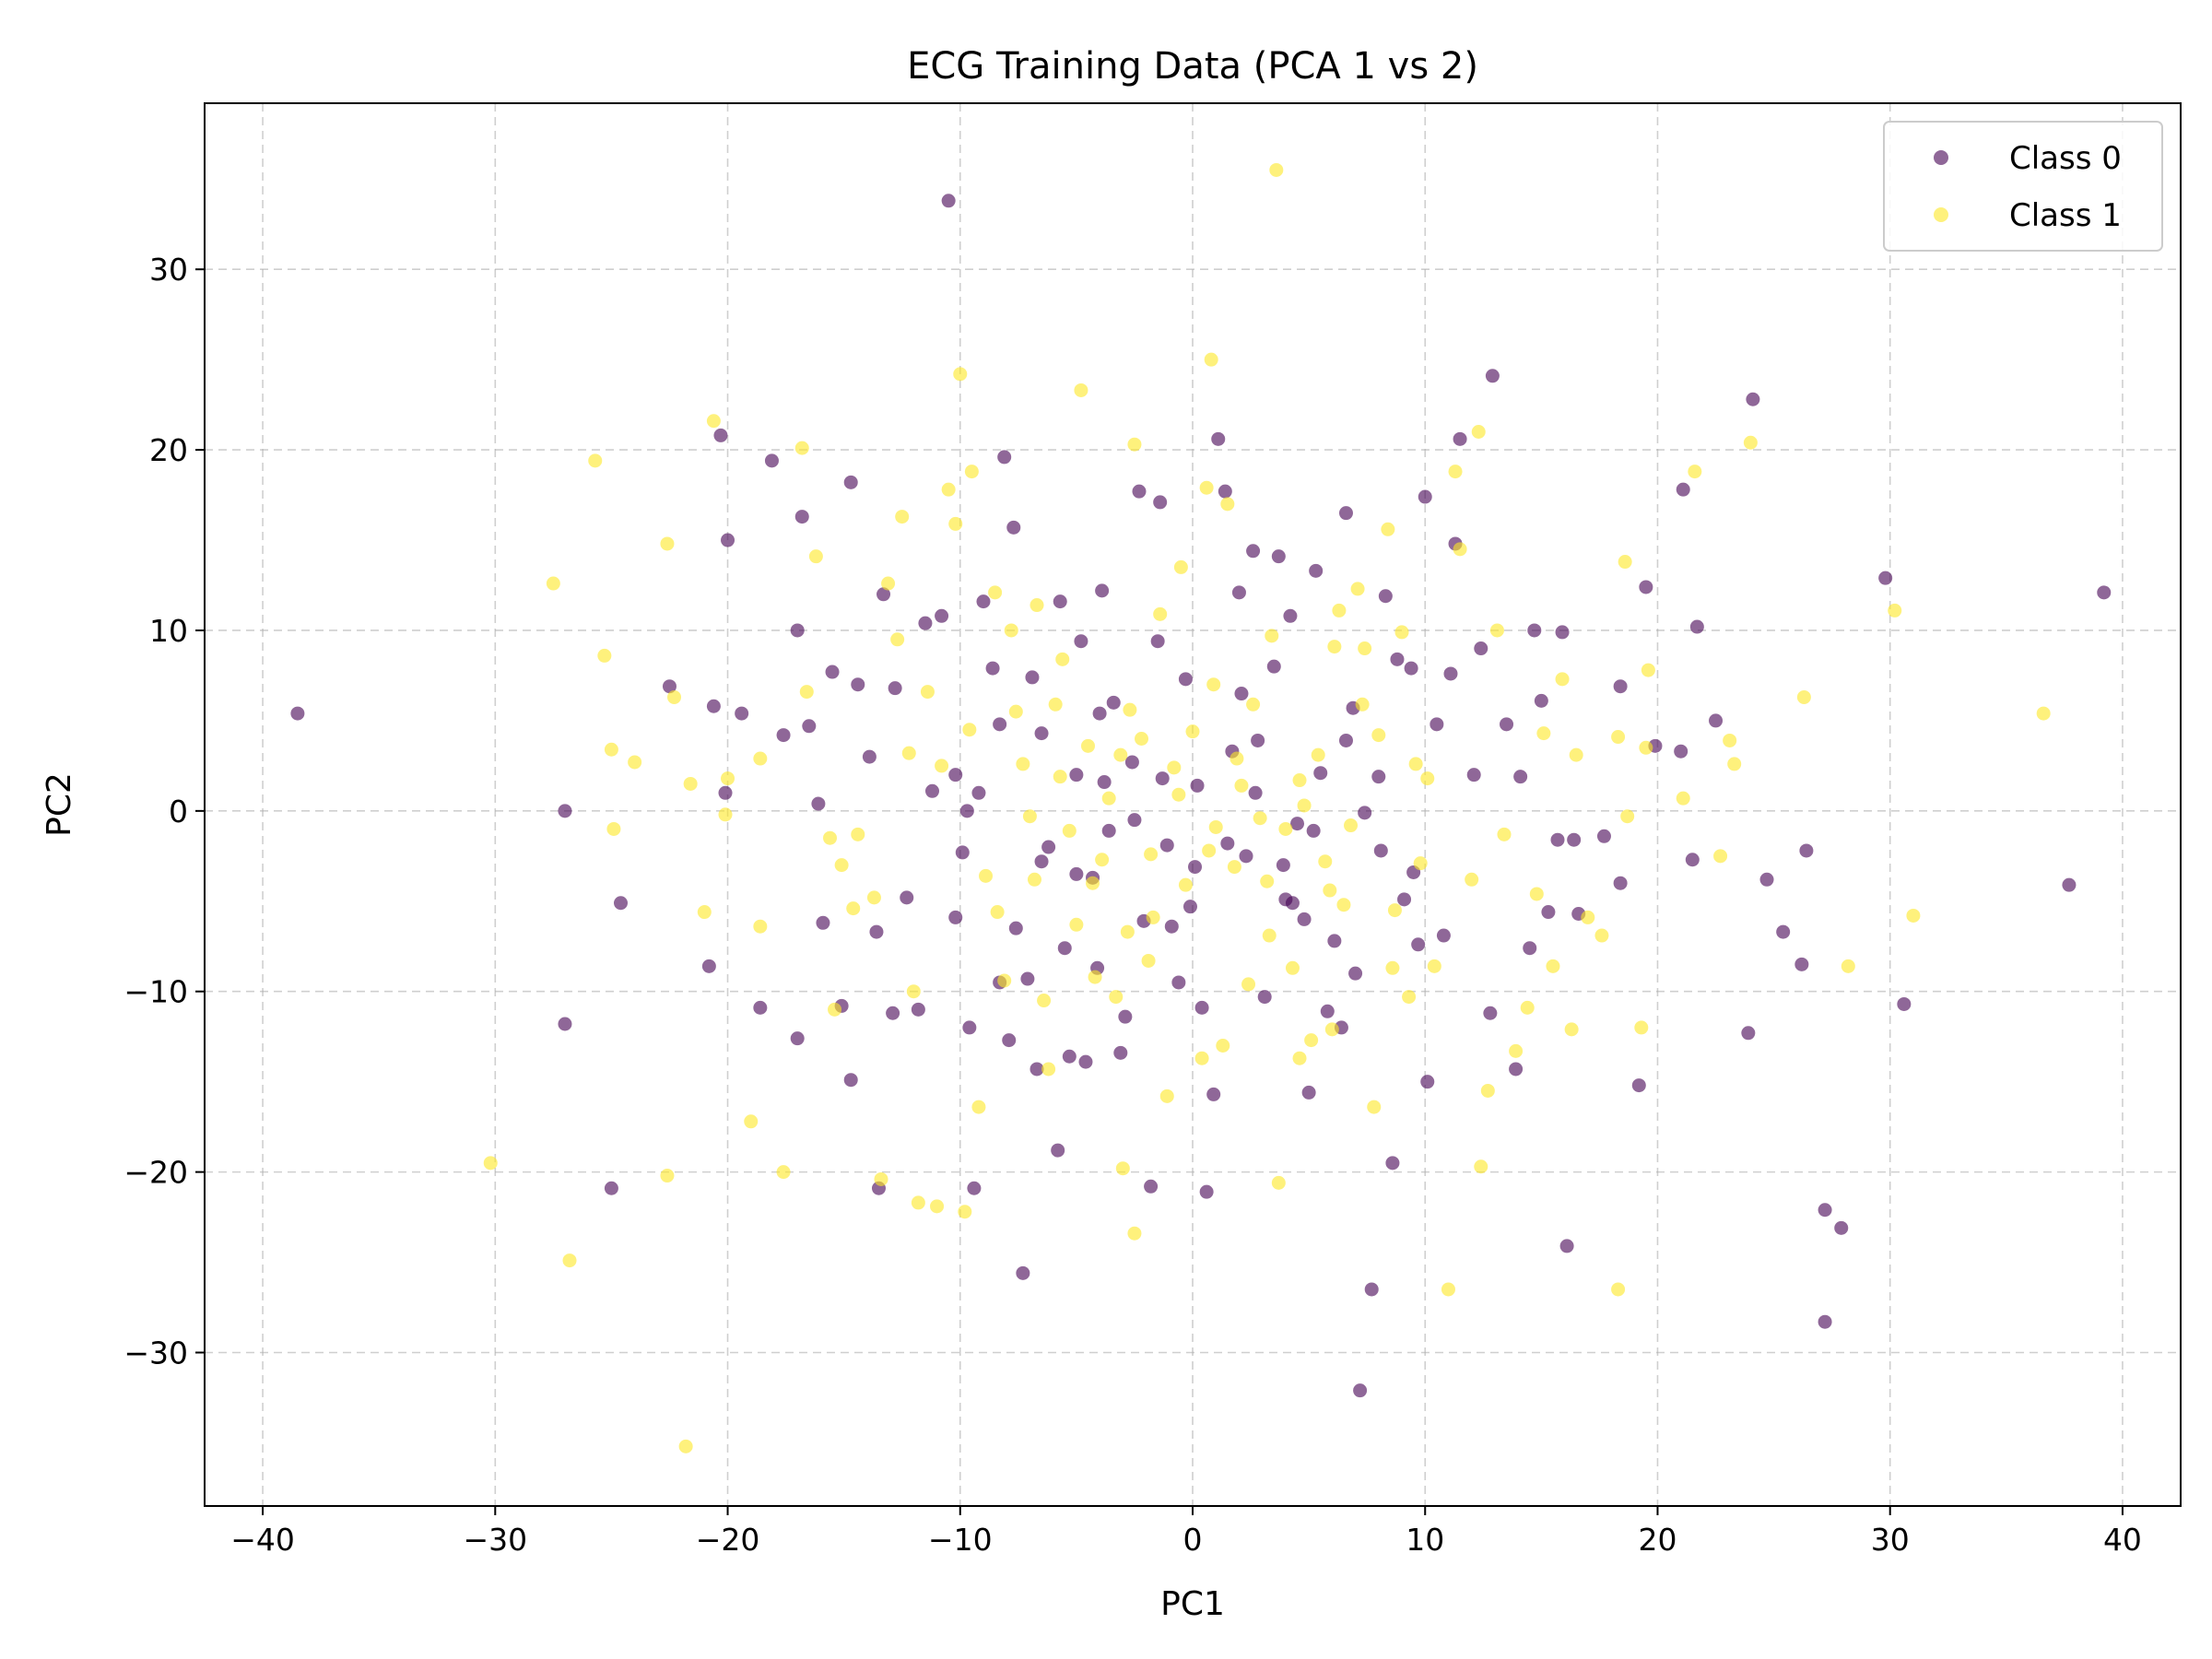  What do you see at coordinates (2065, 215) in the screenshot?
I see `legend-label-class-1: Class 1` at bounding box center [2065, 215].